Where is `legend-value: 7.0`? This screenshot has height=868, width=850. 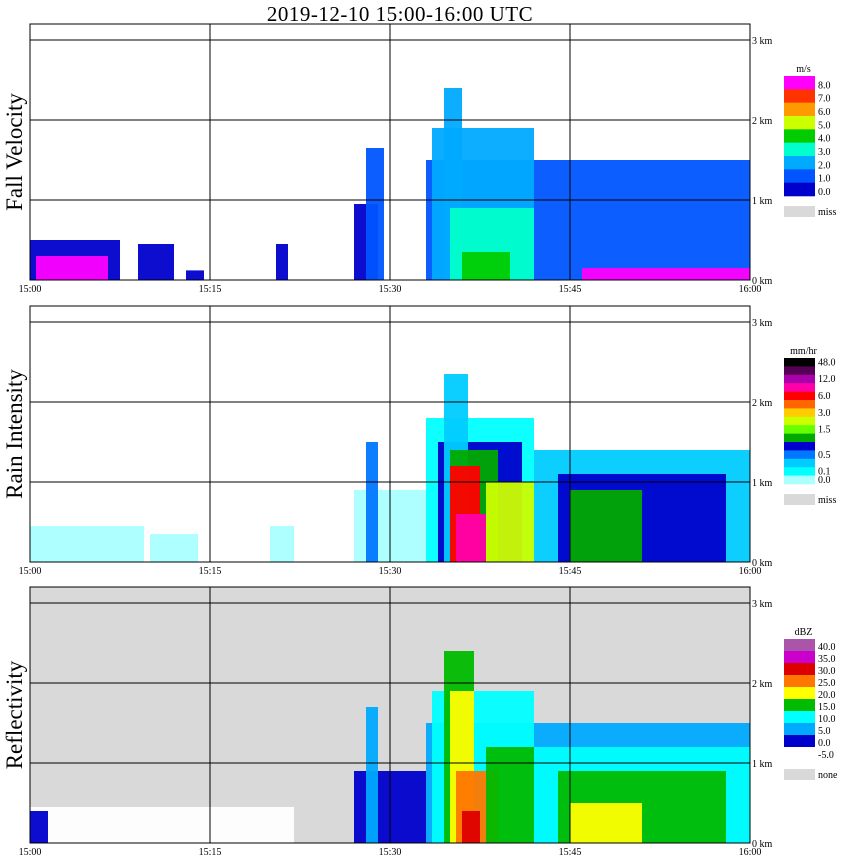
legend-value: 7.0 is located at coordinates (824, 99).